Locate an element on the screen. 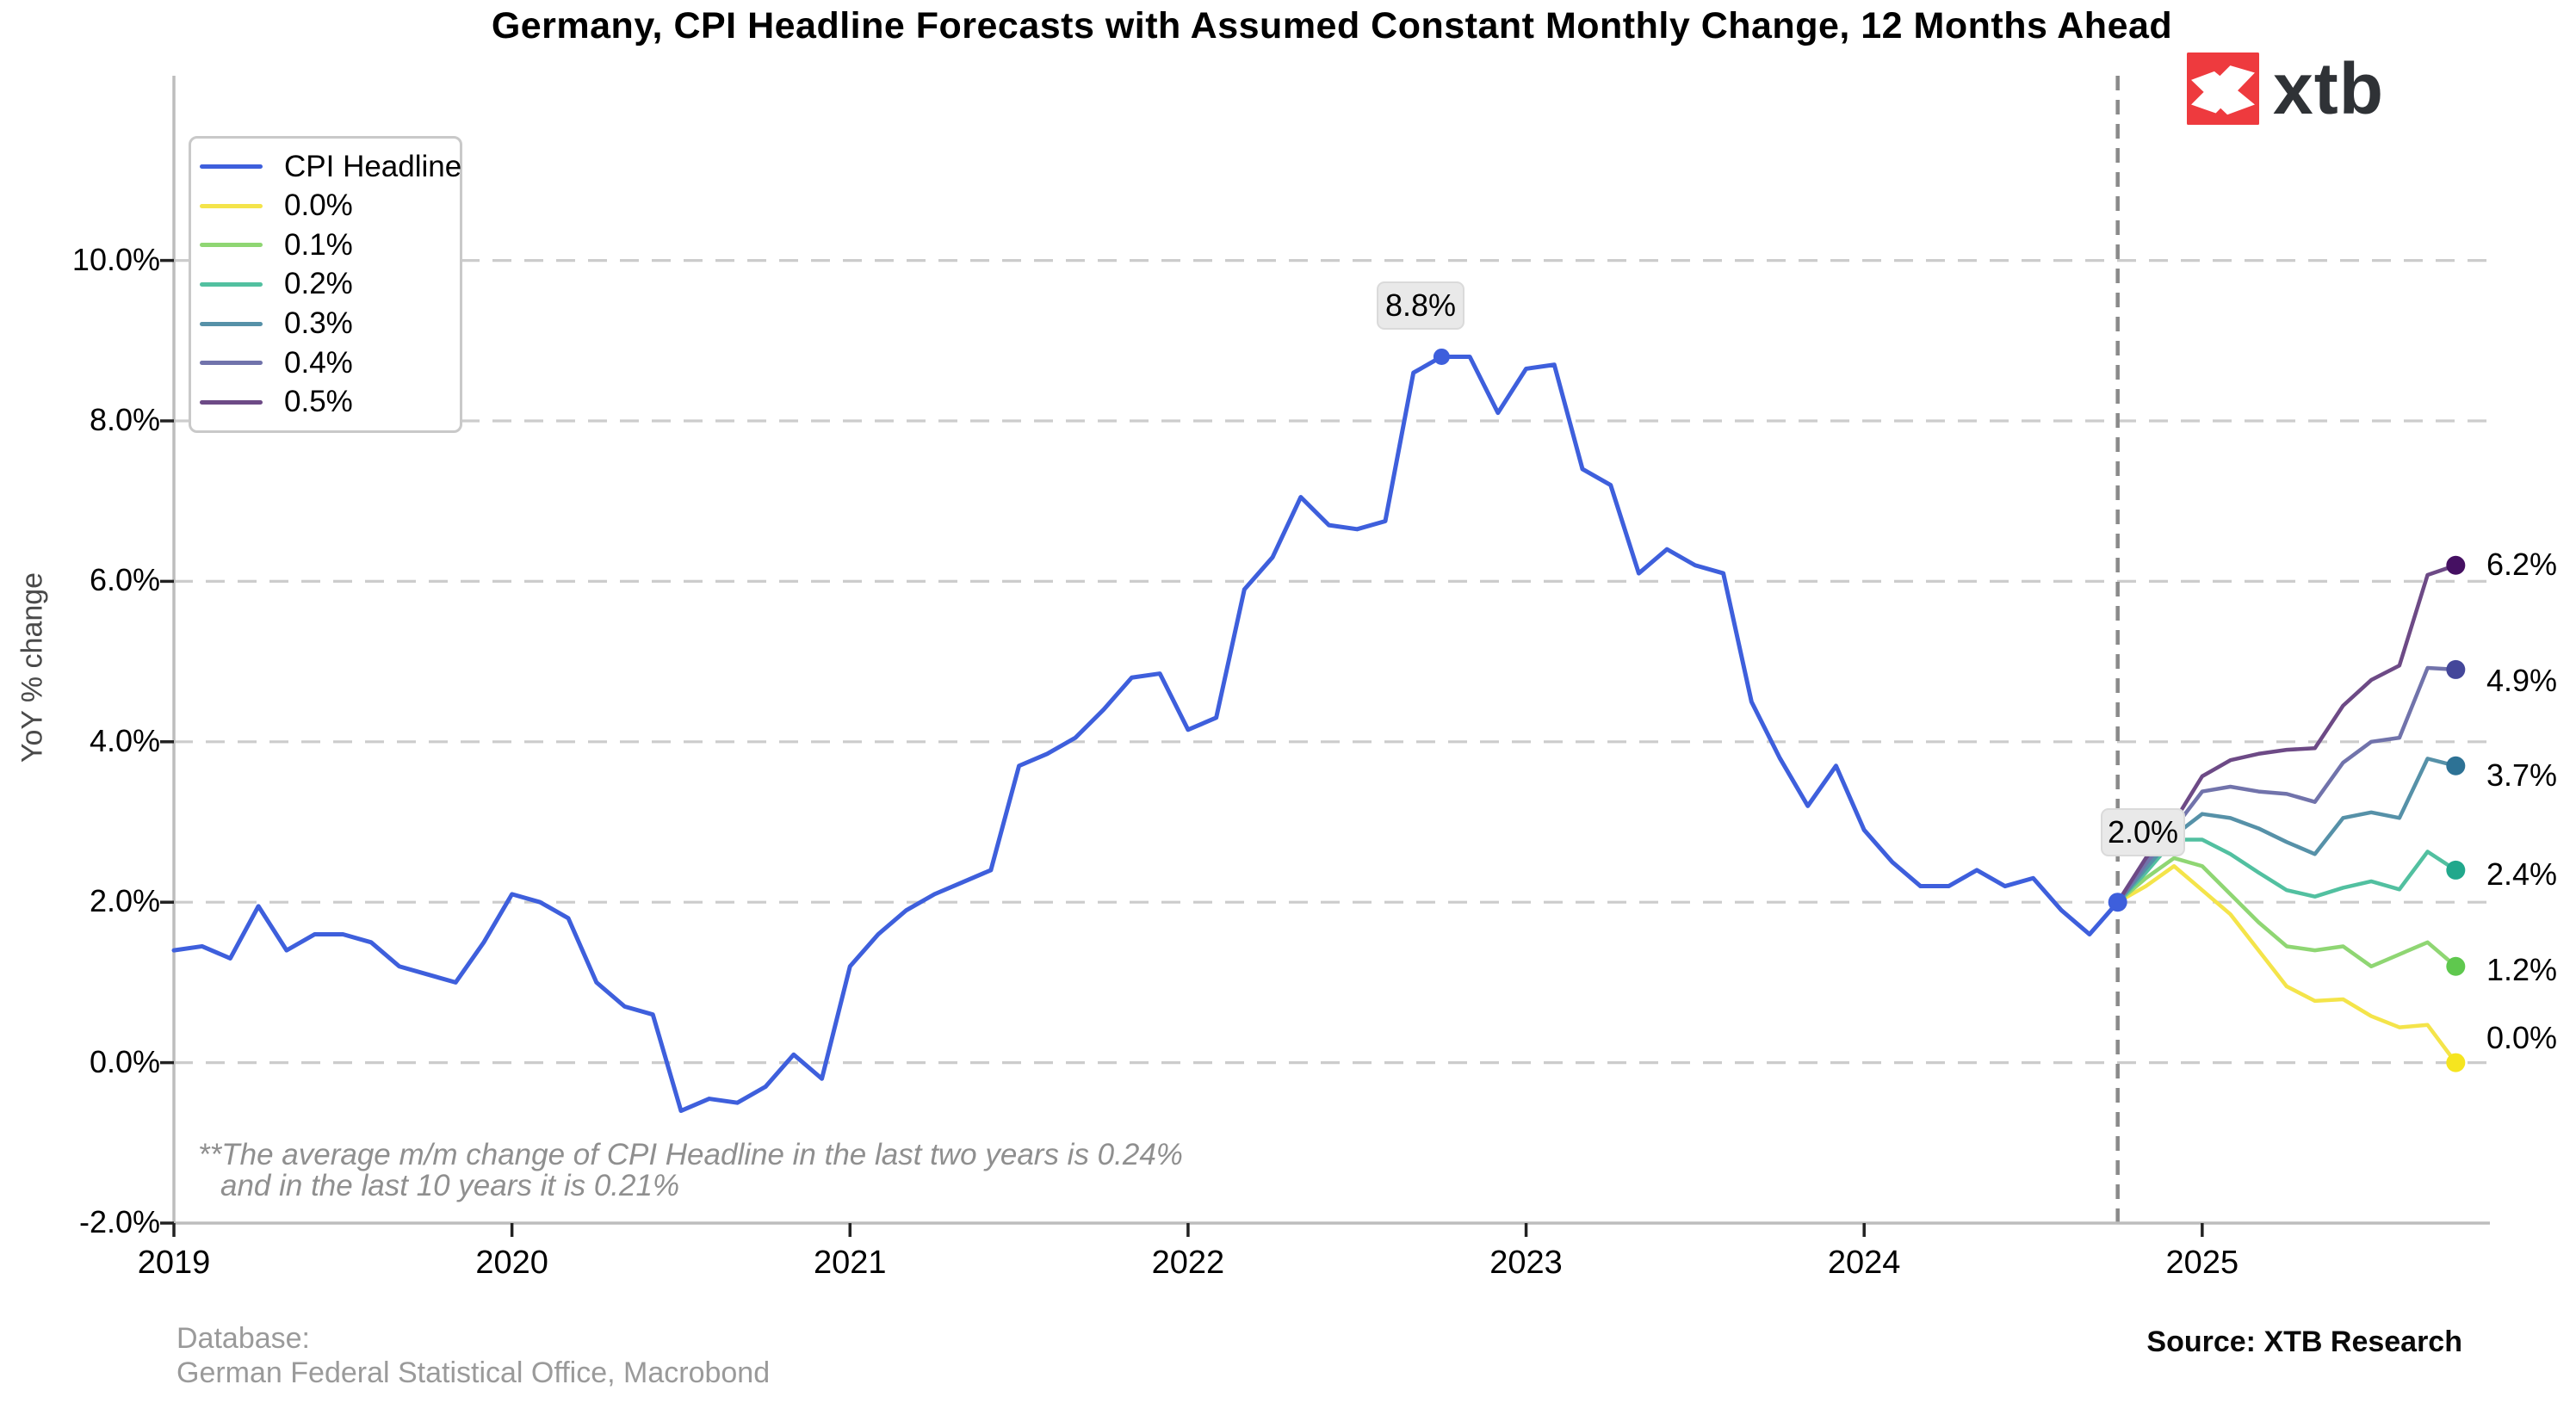 The height and width of the screenshot is (1409, 2576). y-axis-title: YoY % change is located at coordinates (32, 667).